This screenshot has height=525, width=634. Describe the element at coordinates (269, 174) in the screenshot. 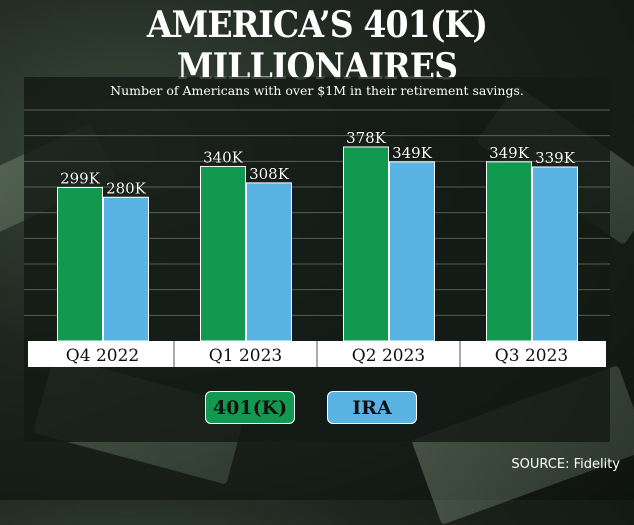

I see `data-label: 308K` at that location.